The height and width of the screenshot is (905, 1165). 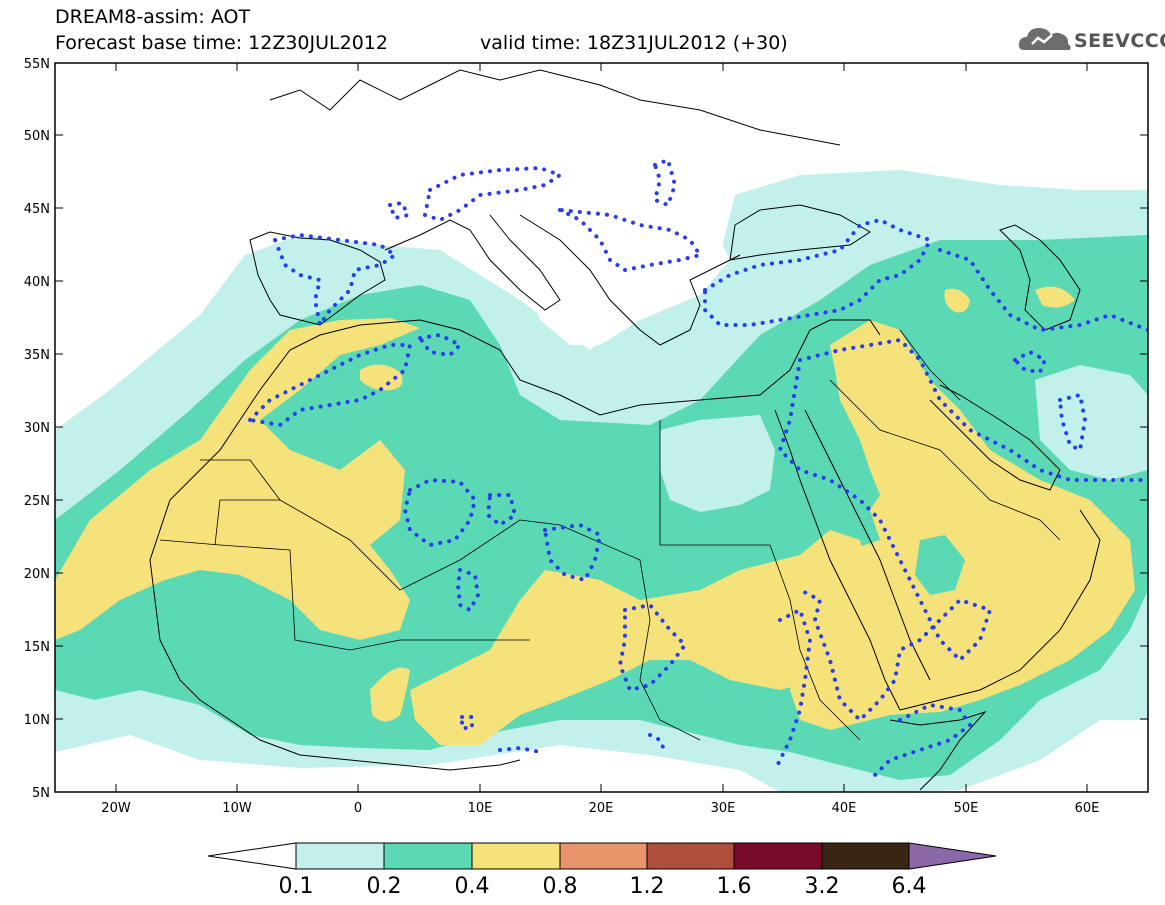 I want to click on colorbar-label-0-4: 0.4, so click(x=472, y=886).